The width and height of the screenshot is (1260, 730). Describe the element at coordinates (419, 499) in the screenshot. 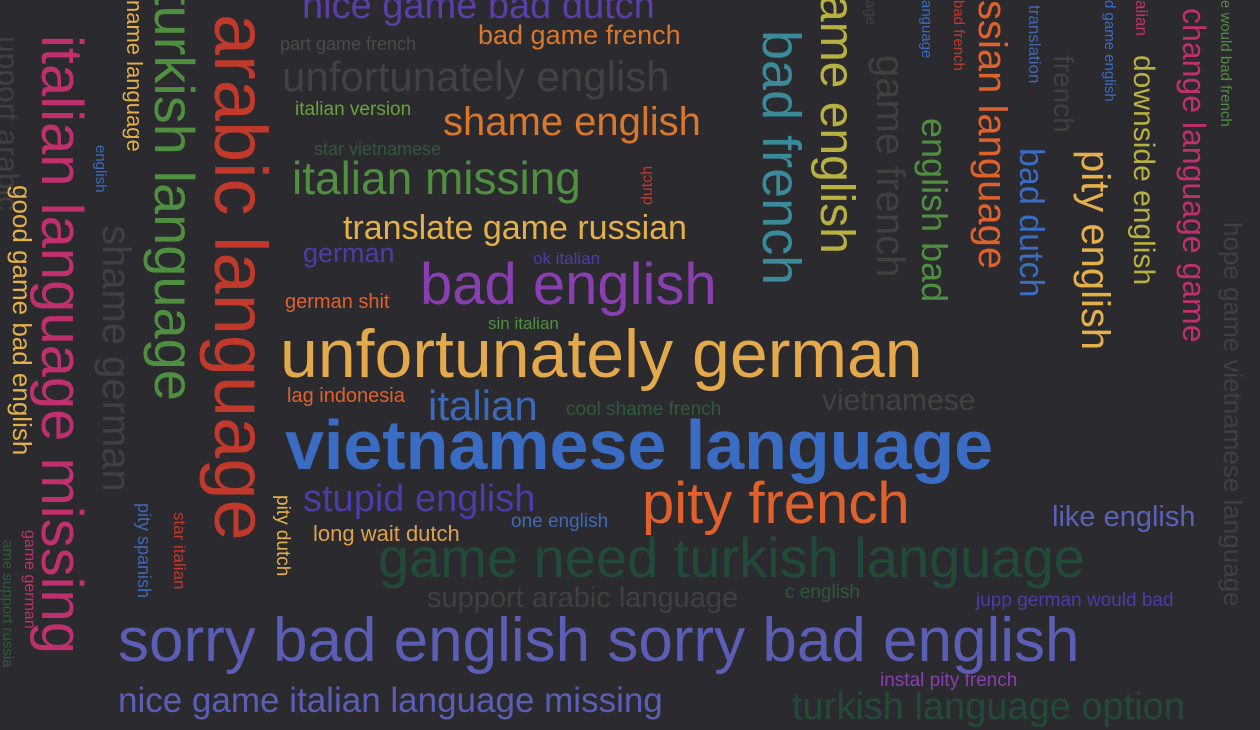

I see `word: stupid english` at that location.